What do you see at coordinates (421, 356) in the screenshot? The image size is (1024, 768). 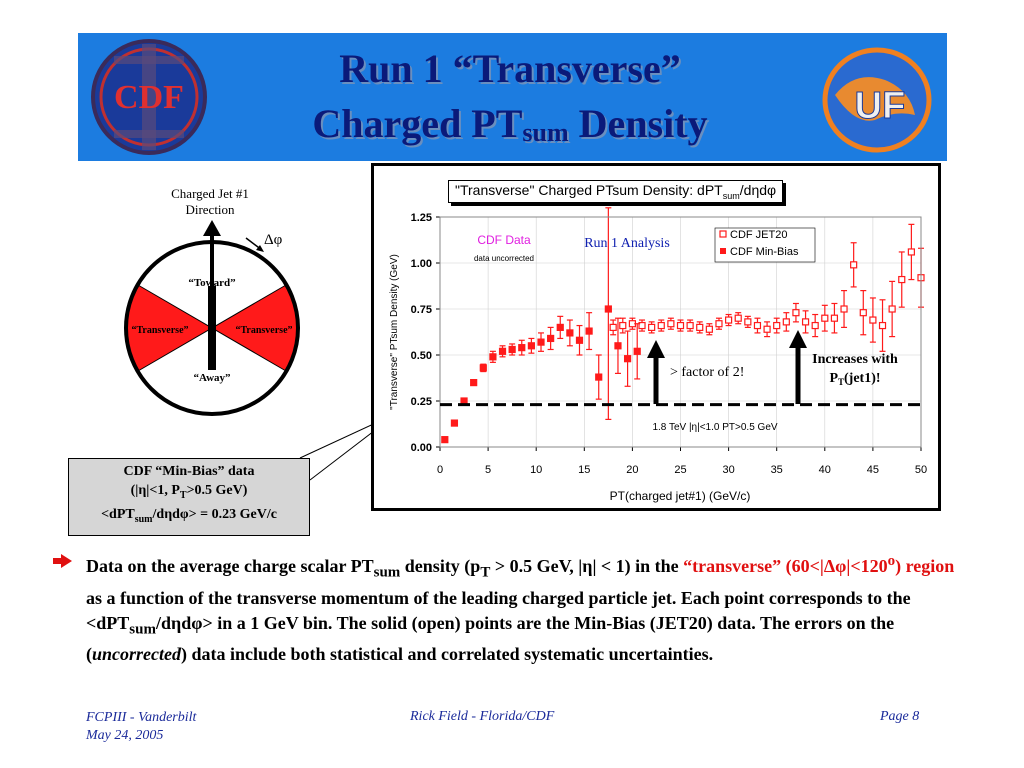 I see `y-tick-label: 0.50` at bounding box center [421, 356].